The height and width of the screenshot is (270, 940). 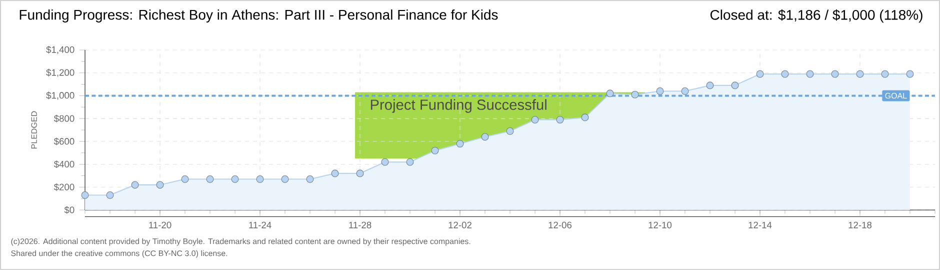 What do you see at coordinates (119, 254) in the screenshot?
I see `text: Shared under the creative commons (CC BY-NC 3.0) license.` at bounding box center [119, 254].